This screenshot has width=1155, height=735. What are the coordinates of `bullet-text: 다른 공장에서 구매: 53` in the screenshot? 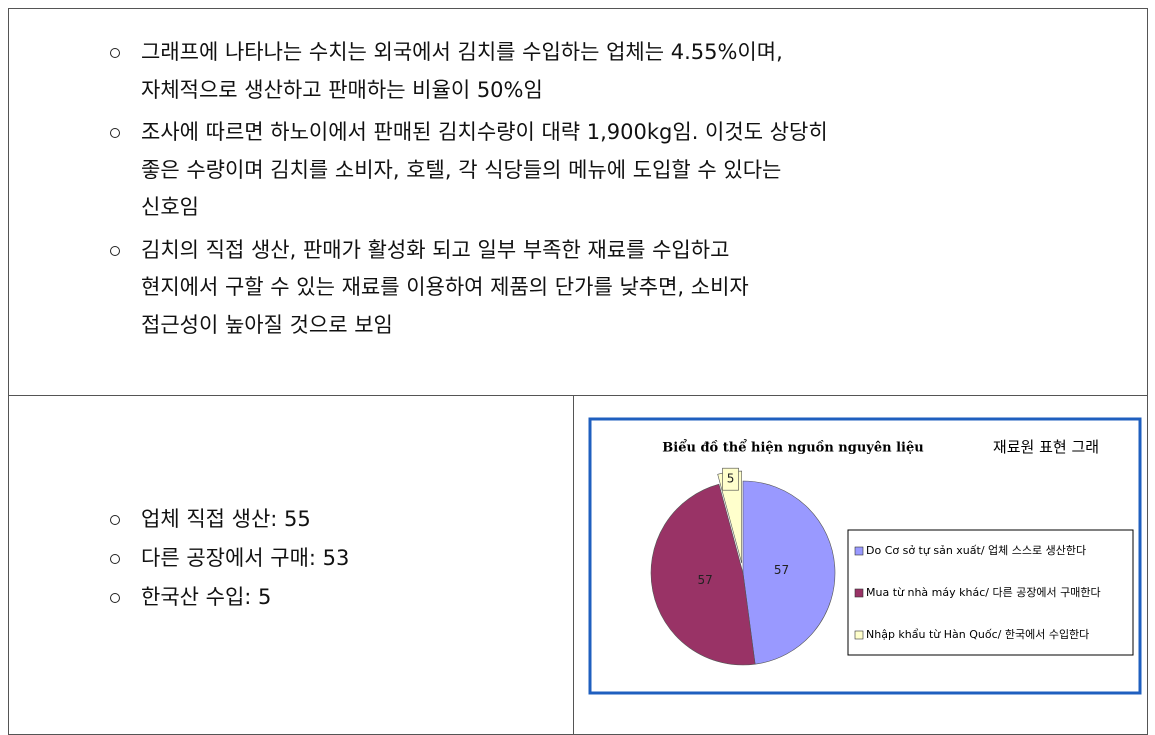 It's located at (245, 558).